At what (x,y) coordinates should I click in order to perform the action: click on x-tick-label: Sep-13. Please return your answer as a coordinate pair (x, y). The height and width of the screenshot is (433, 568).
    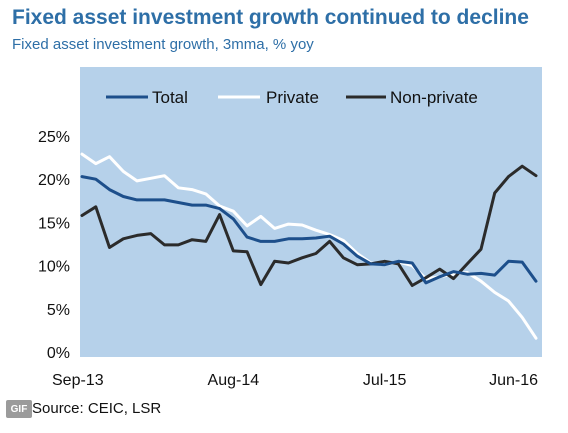
    Looking at the image, I should click on (78, 380).